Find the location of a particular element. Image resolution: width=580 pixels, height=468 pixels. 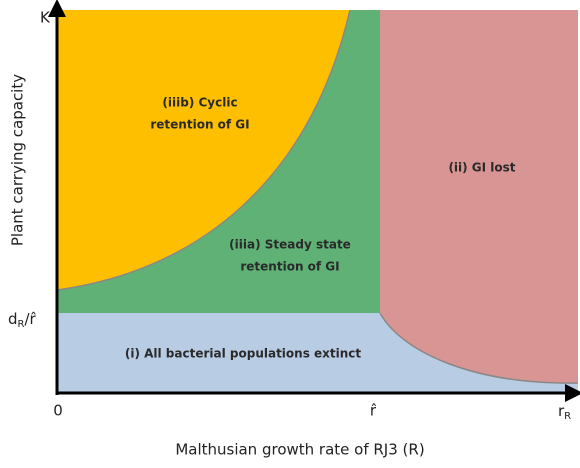

x-origin-label: 0 is located at coordinates (58, 411).